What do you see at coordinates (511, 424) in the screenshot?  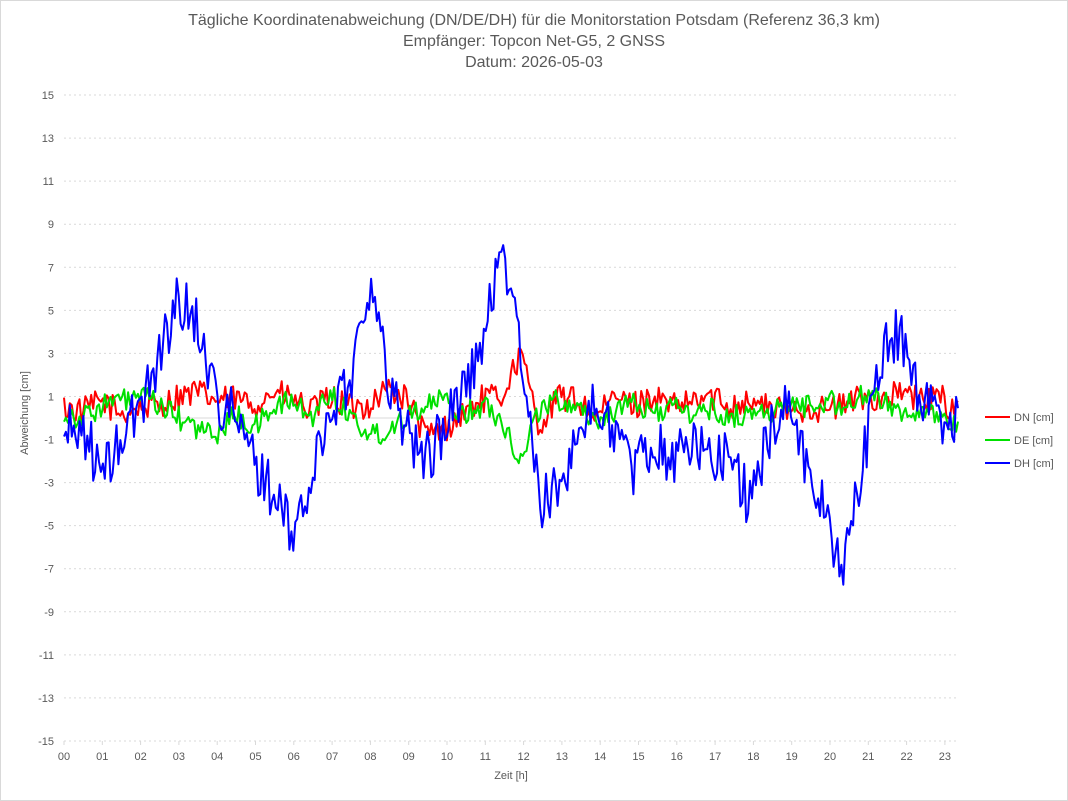 I see `series-line-de` at bounding box center [511, 424].